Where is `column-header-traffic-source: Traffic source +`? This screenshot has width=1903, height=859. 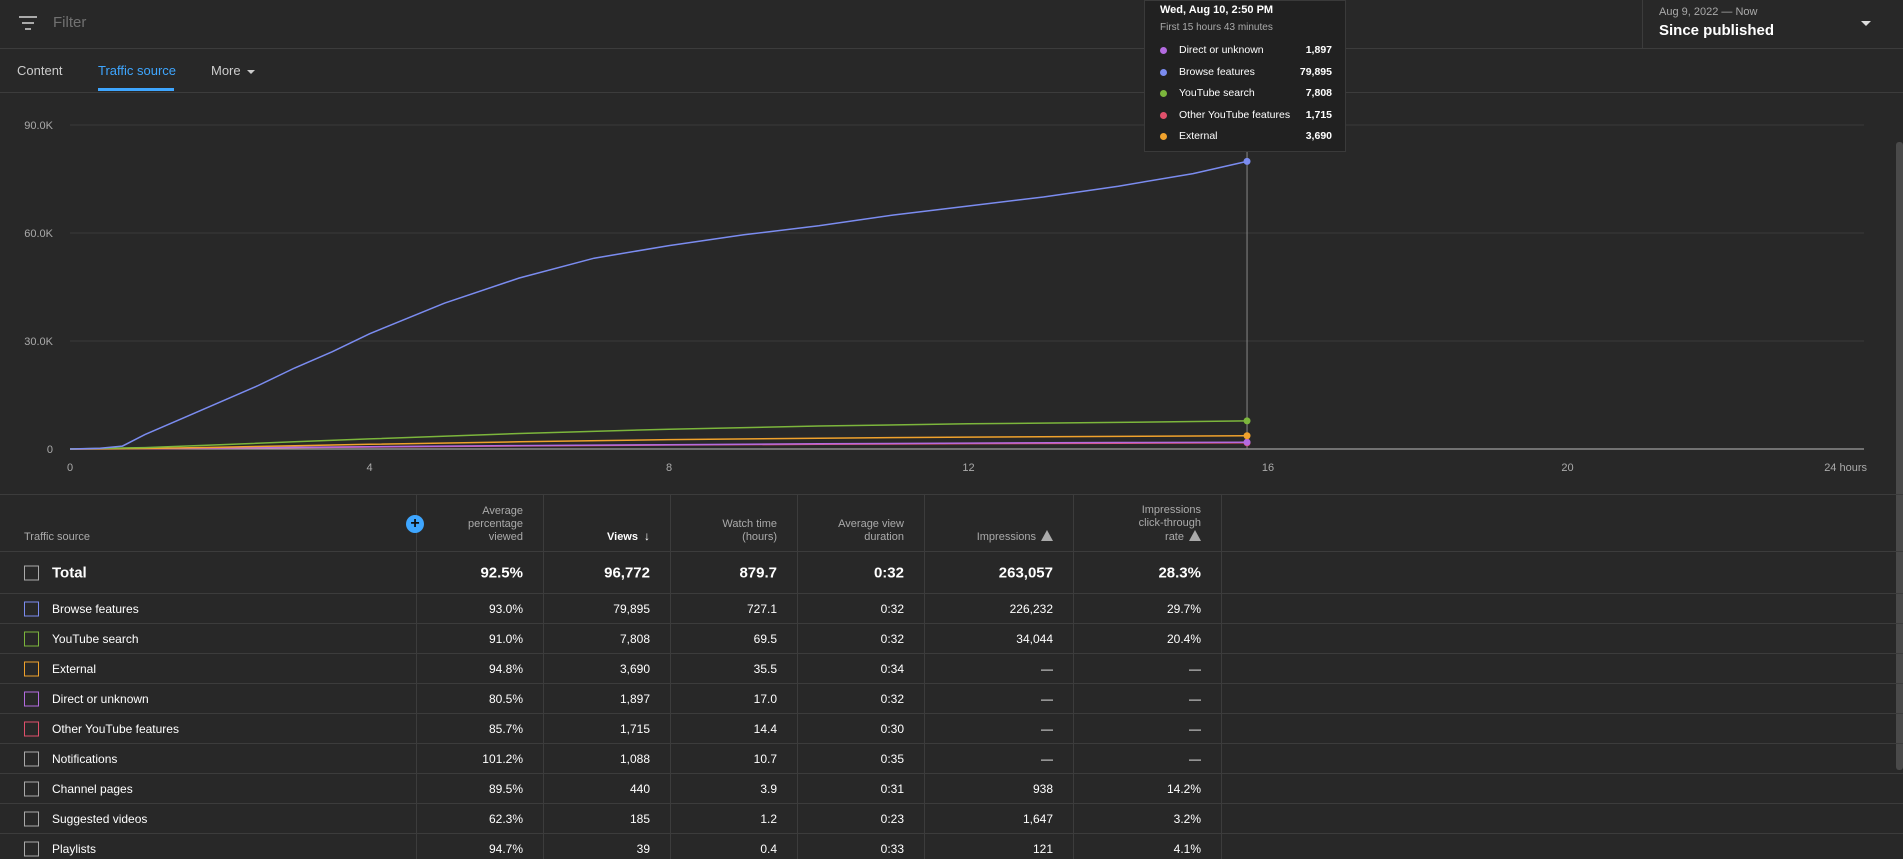
column-header-traffic-source: Traffic source + is located at coordinates (212, 523).